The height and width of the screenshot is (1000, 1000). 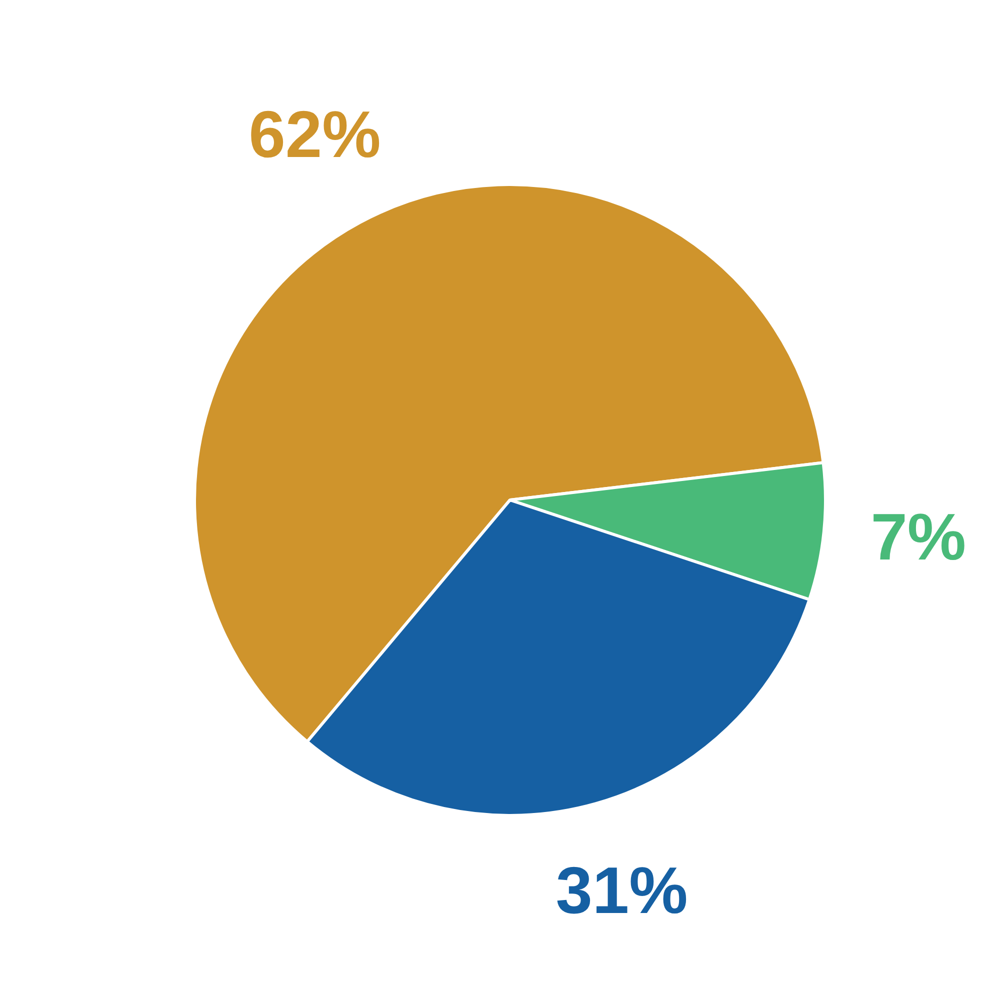 I want to click on data-label: 7%, so click(x=918, y=537).